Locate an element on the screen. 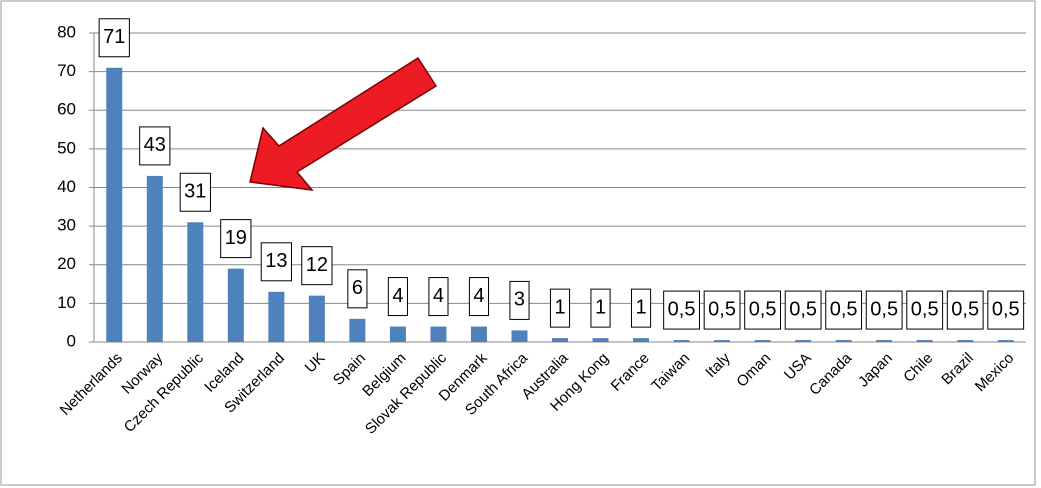 This screenshot has width=1041, height=488. y-tick-label: 30 is located at coordinates (66, 225).